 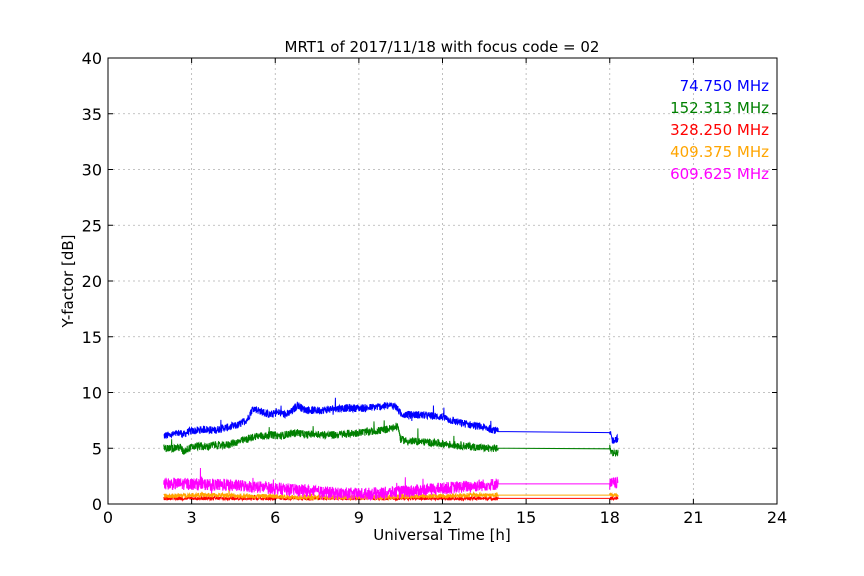 What do you see at coordinates (92, 225) in the screenshot?
I see `y-tick-label: 25` at bounding box center [92, 225].